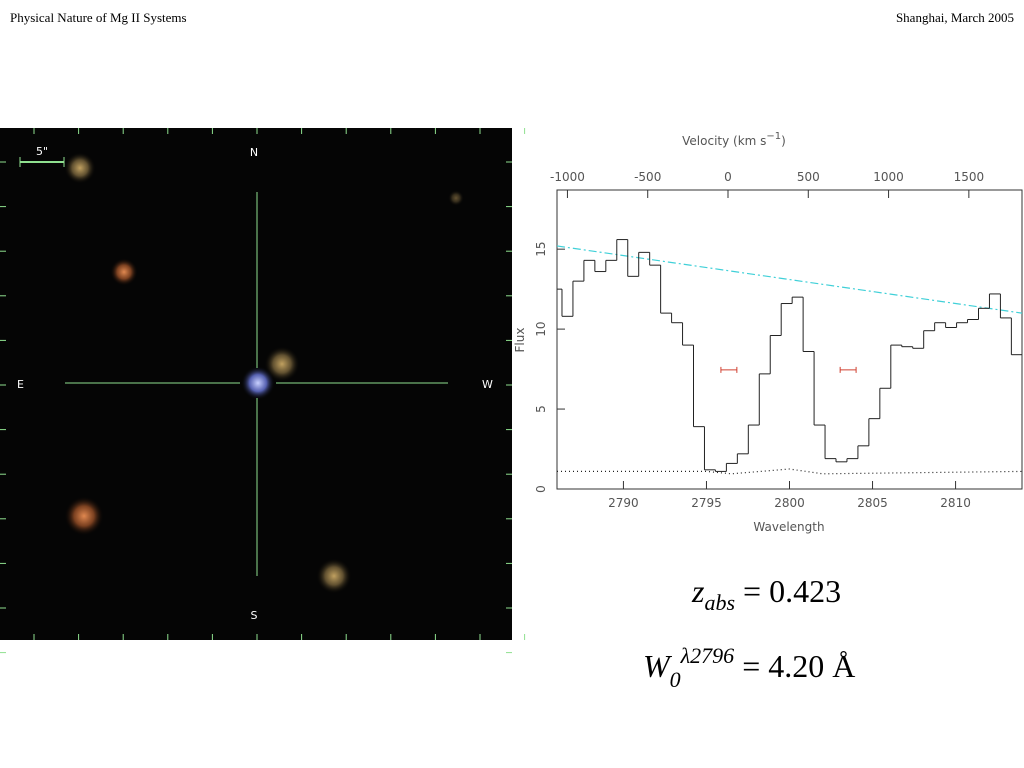 The width and height of the screenshot is (1024, 768). Describe the element at coordinates (790, 471) in the screenshot. I see `error-line` at that location.